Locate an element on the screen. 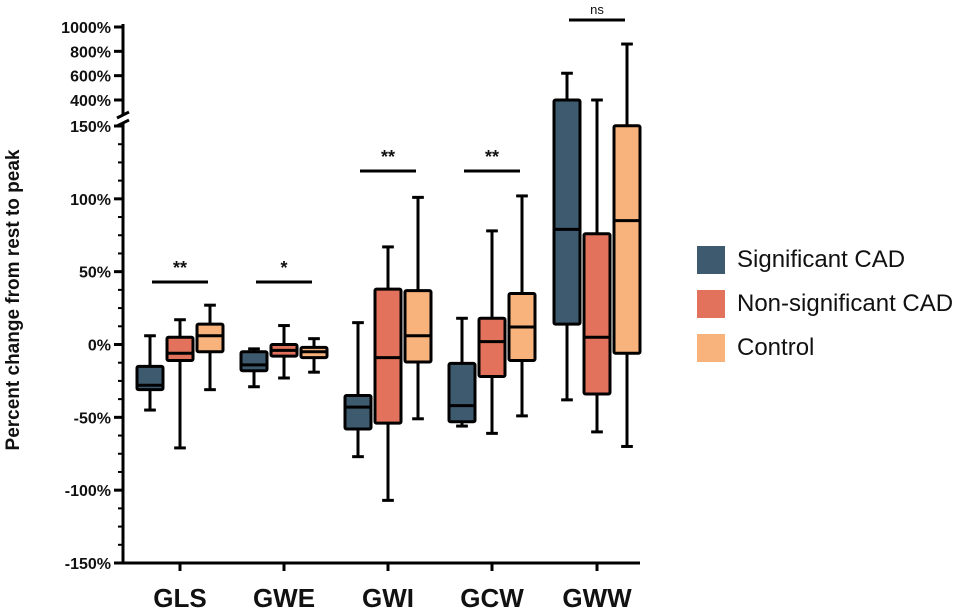 The width and height of the screenshot is (972, 609). significance-label: ns is located at coordinates (597, 9).